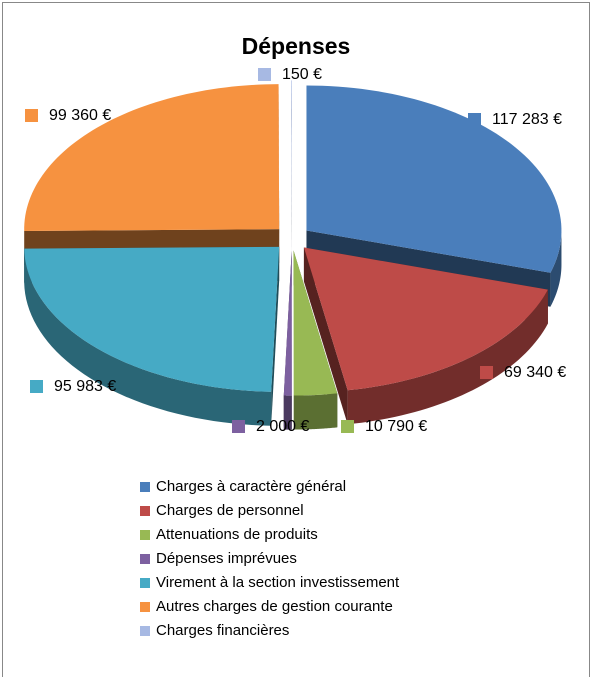 This screenshot has height=677, width=592. What do you see at coordinates (230, 510) in the screenshot?
I see `legend-label: Charges de personnel` at bounding box center [230, 510].